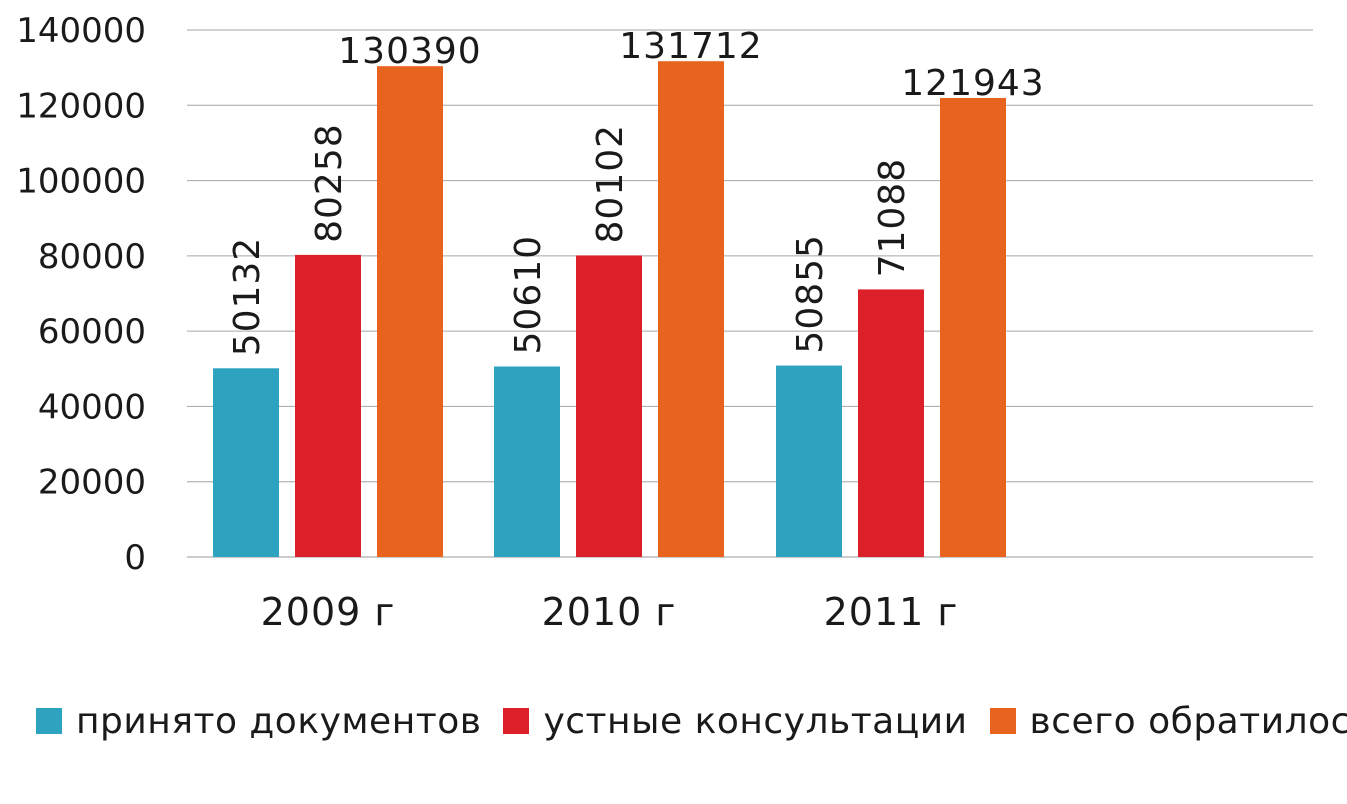 This screenshot has width=1347, height=804. What do you see at coordinates (81, 294) in the screenshot?
I see `y-axis-ticks: 0 20000 40000 60000 80000 100000 120000 140000` at bounding box center [81, 294].